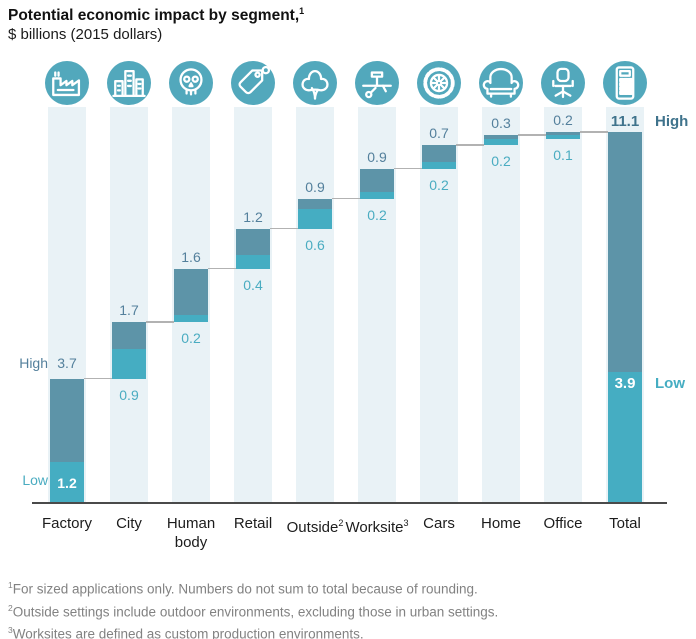 This screenshot has height=639, width=696. I want to click on office-chair-icon-art, so click(563, 83).